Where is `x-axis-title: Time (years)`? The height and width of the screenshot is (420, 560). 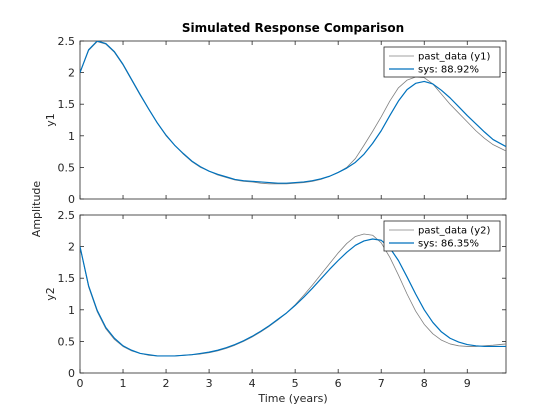
x-axis-title: Time (years) is located at coordinates (292, 398).